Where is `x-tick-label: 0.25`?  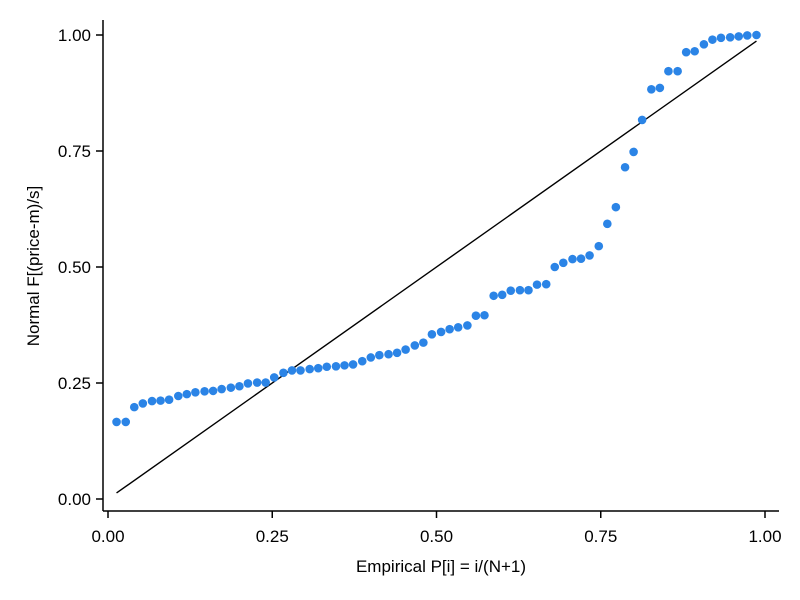
x-tick-label: 0.25 is located at coordinates (272, 536).